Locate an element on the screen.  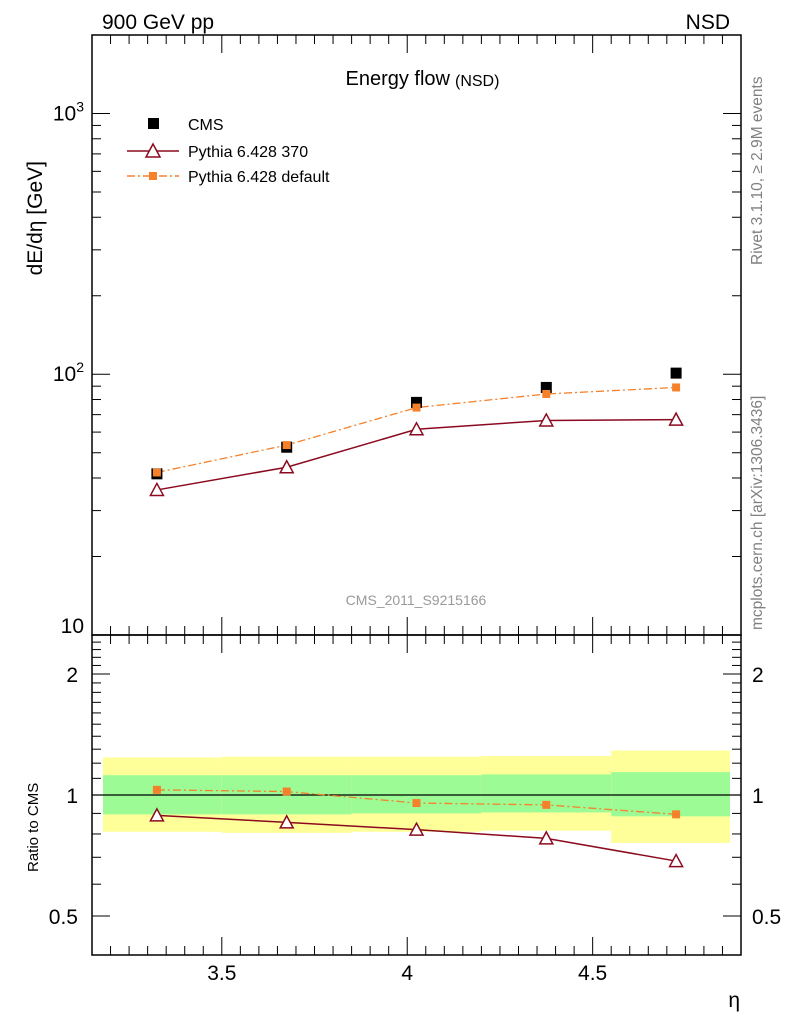
ratio-y-tick-label-right-0: 0.5 is located at coordinates (766, 917).